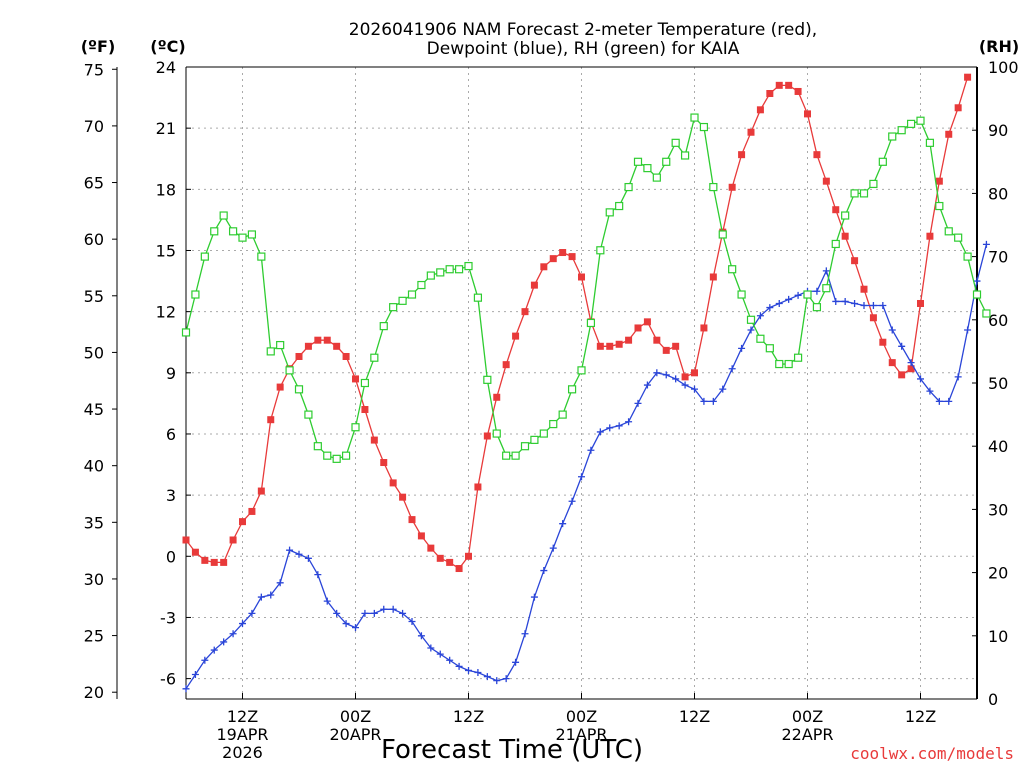 Image resolution: width=1024 pixels, height=768 pixels. I want to click on x-tick-label: 22APR, so click(807, 734).